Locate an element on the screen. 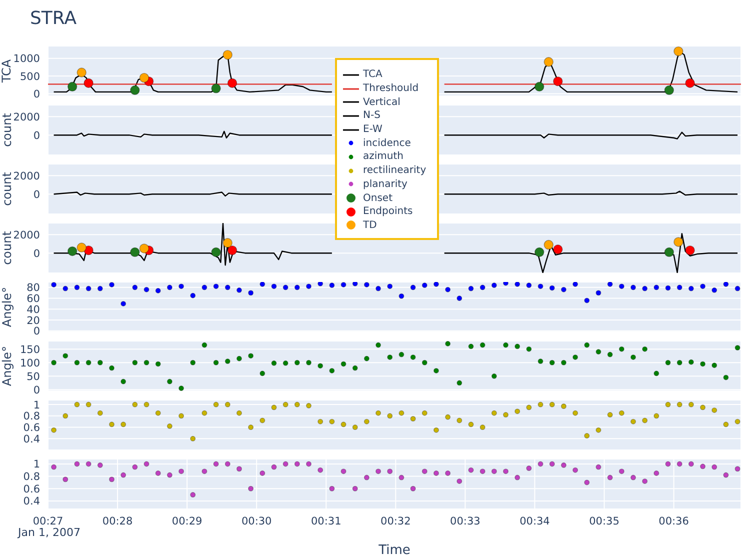  legend-label: TCA is located at coordinates (372, 74).